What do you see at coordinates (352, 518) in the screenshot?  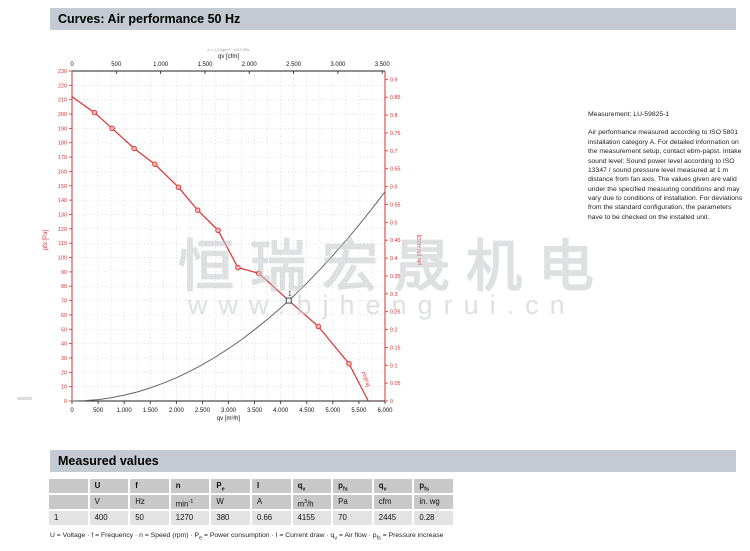 I see `table-value-7: 70` at bounding box center [352, 518].